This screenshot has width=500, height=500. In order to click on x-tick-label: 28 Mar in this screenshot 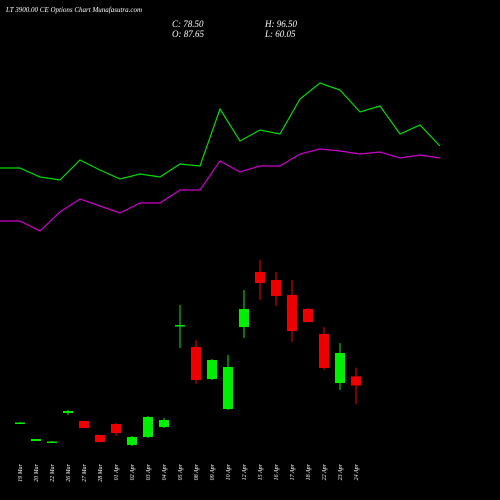, I will do `click(101, 472)`.